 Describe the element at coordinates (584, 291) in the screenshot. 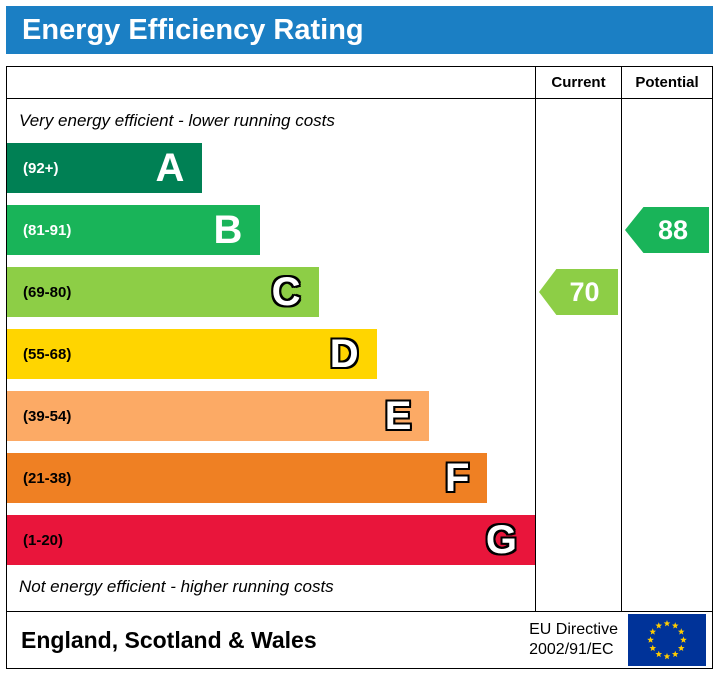

I see `current-rating-value: 70` at that location.